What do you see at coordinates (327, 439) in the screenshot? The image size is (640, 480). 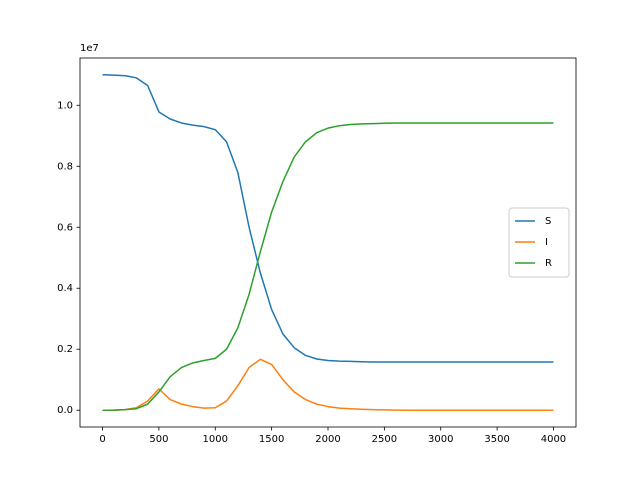 I see `x-tick-label: 2000` at bounding box center [327, 439].